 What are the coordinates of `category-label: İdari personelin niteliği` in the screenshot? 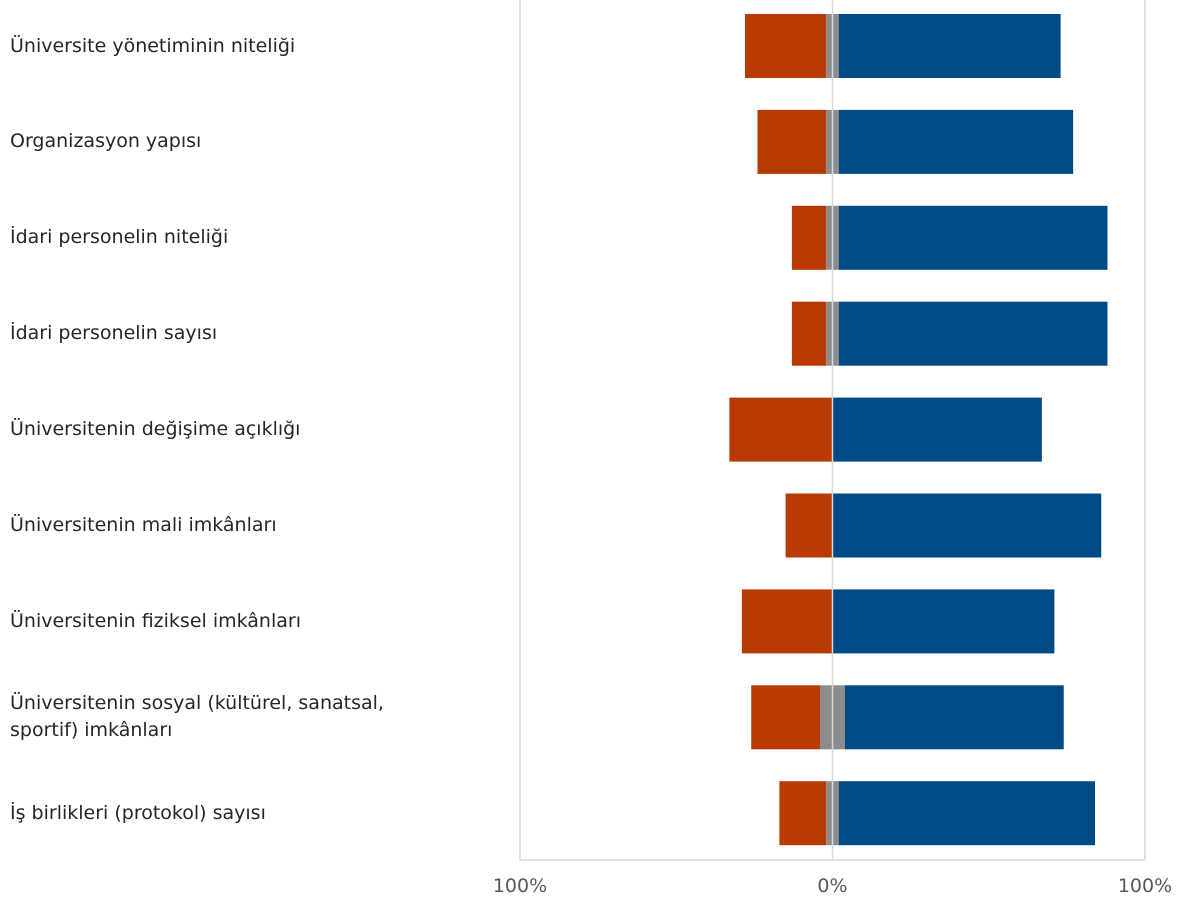 It's located at (225, 238).